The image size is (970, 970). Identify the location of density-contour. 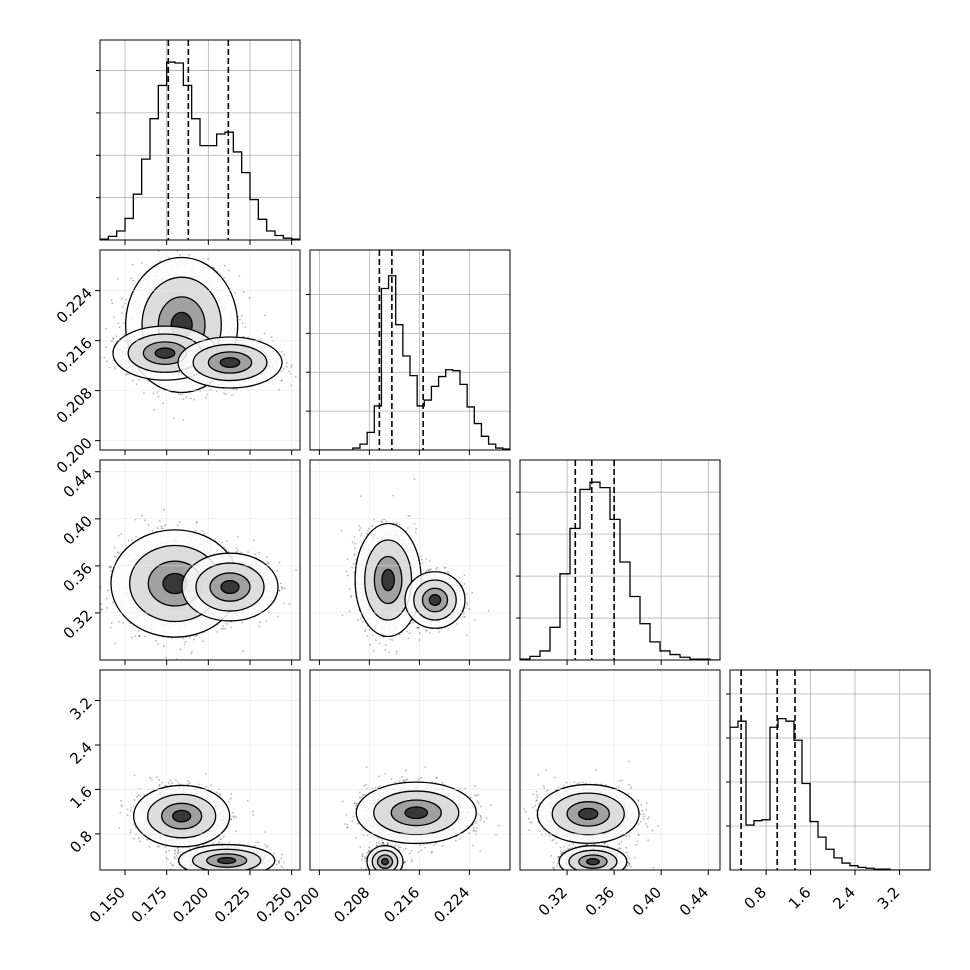
(165, 353).